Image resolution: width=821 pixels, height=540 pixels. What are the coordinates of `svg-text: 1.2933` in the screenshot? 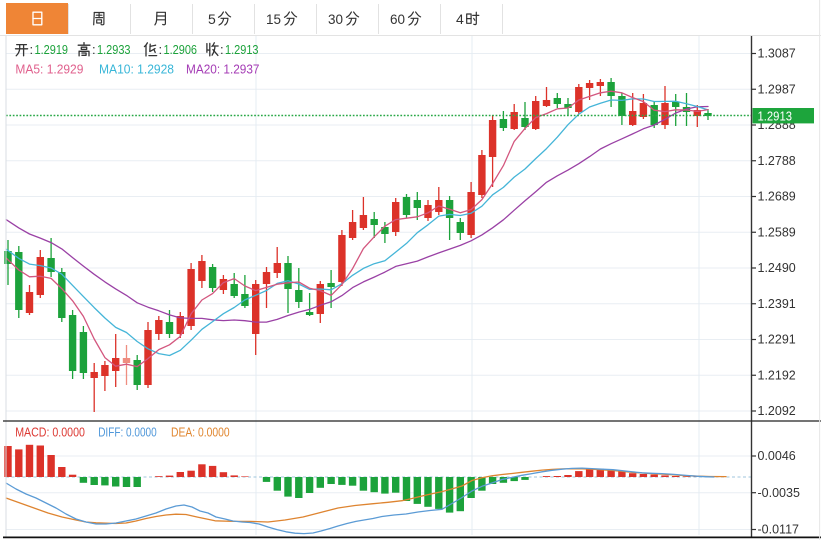 It's located at (114, 49).